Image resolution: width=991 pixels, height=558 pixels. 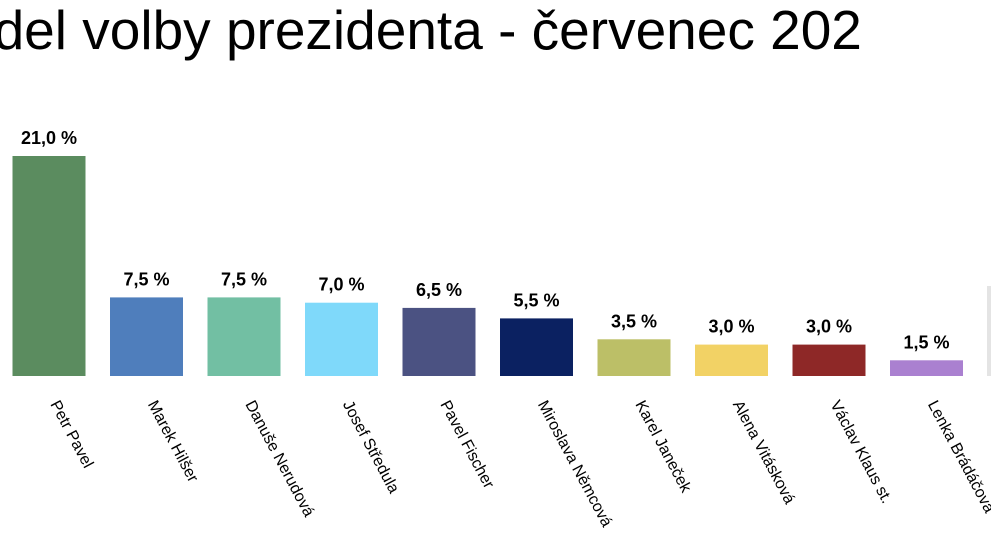 I want to click on category-label: Lenka Brádáčová, so click(x=957, y=457).